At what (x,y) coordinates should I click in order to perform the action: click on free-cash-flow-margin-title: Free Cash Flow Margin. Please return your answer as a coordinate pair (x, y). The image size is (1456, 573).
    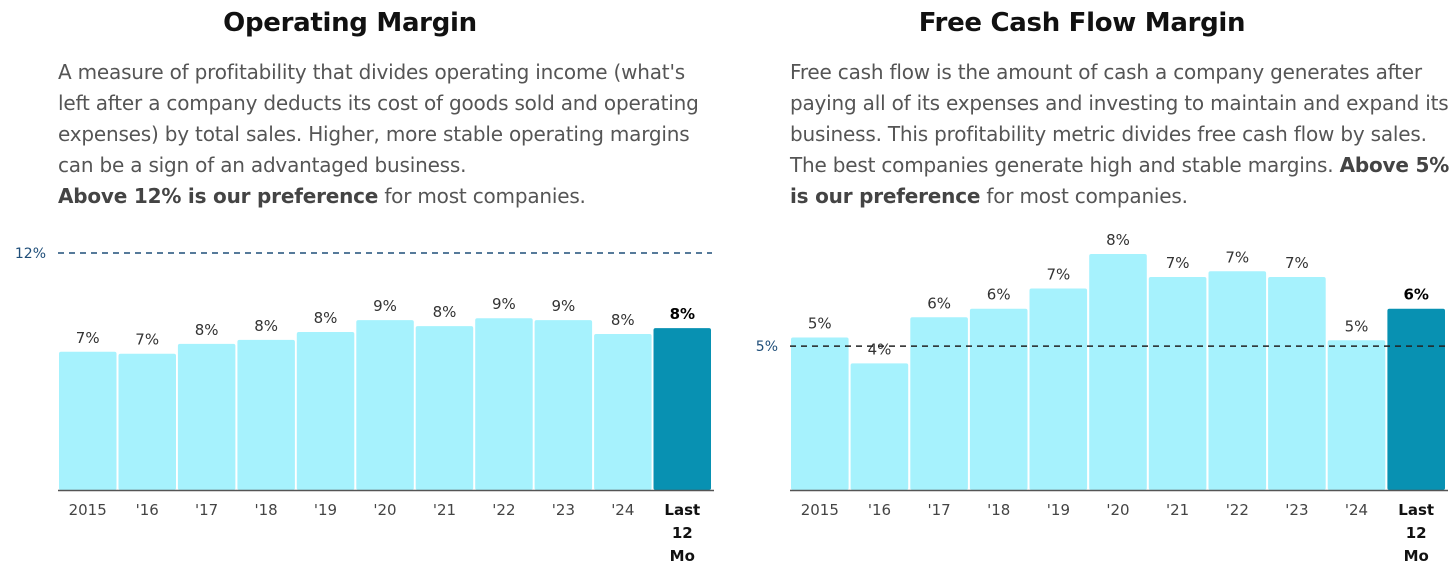
    Looking at the image, I should click on (1082, 23).